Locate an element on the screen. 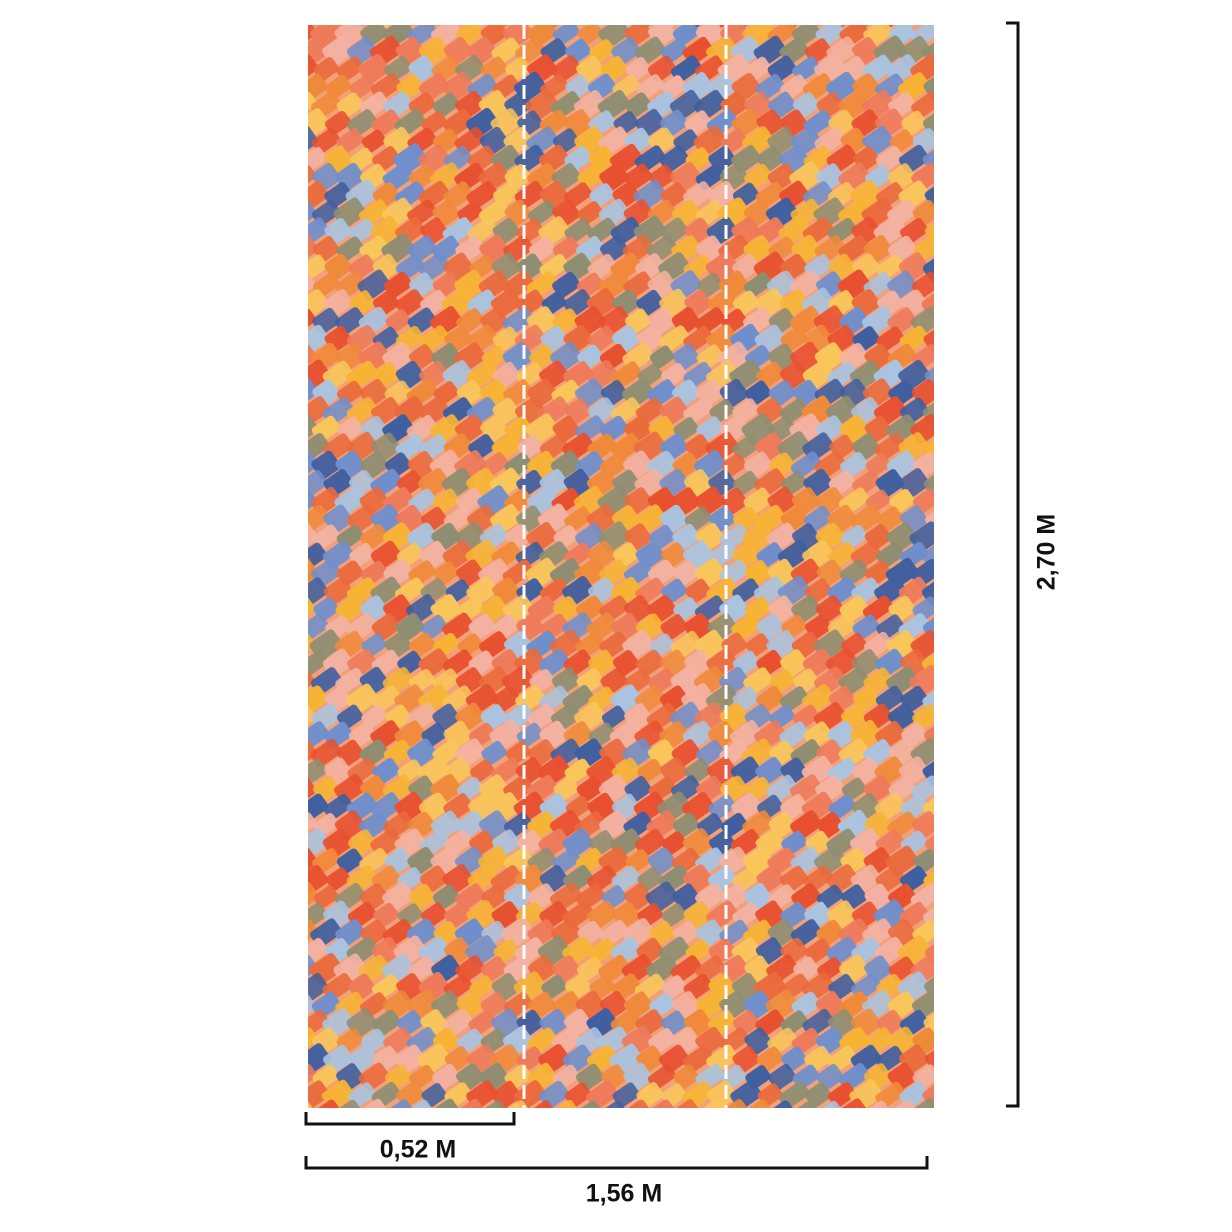 The width and height of the screenshot is (1232, 1232). height-label: 2,70 M is located at coordinates (1047, 552).